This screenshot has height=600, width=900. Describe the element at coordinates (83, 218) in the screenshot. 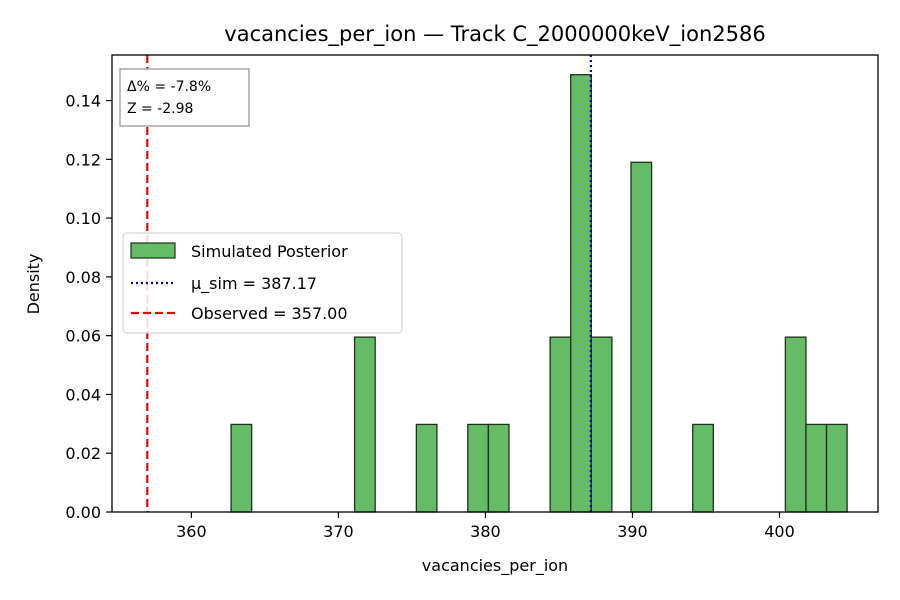

I see `y-tick-label-5: 0.10` at that location.